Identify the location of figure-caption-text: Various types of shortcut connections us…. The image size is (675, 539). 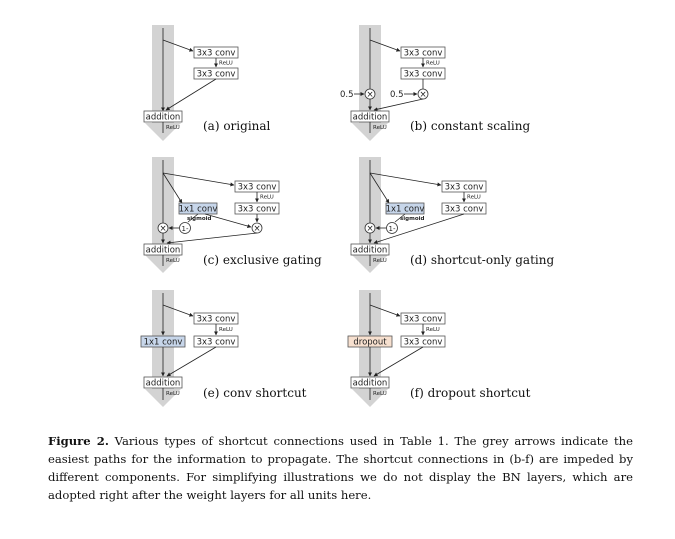
(340, 468).